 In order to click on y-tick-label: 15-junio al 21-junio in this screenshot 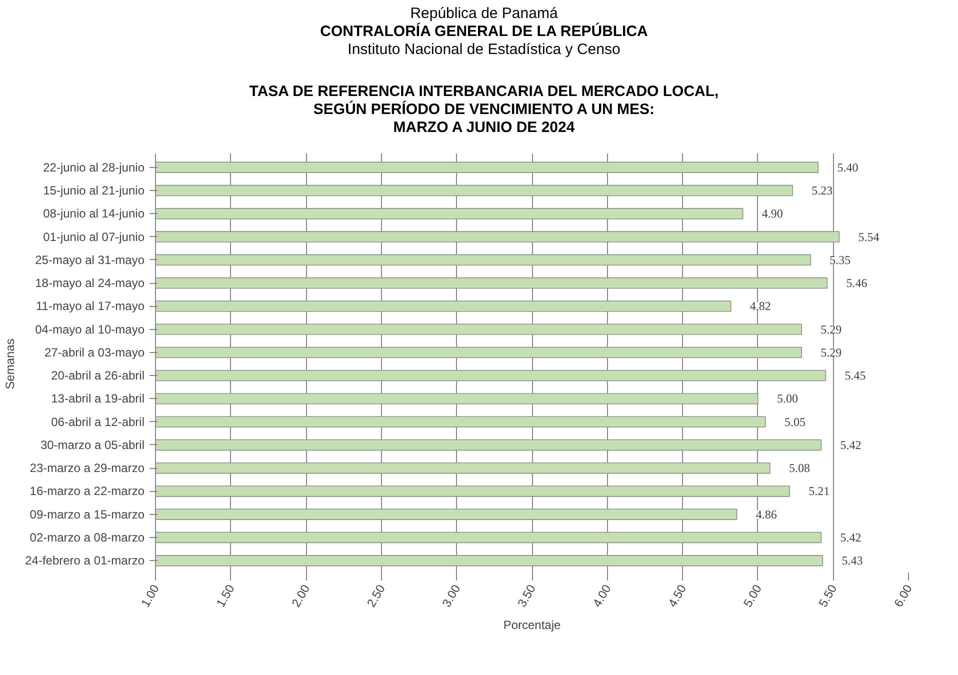, I will do `click(94, 191)`.